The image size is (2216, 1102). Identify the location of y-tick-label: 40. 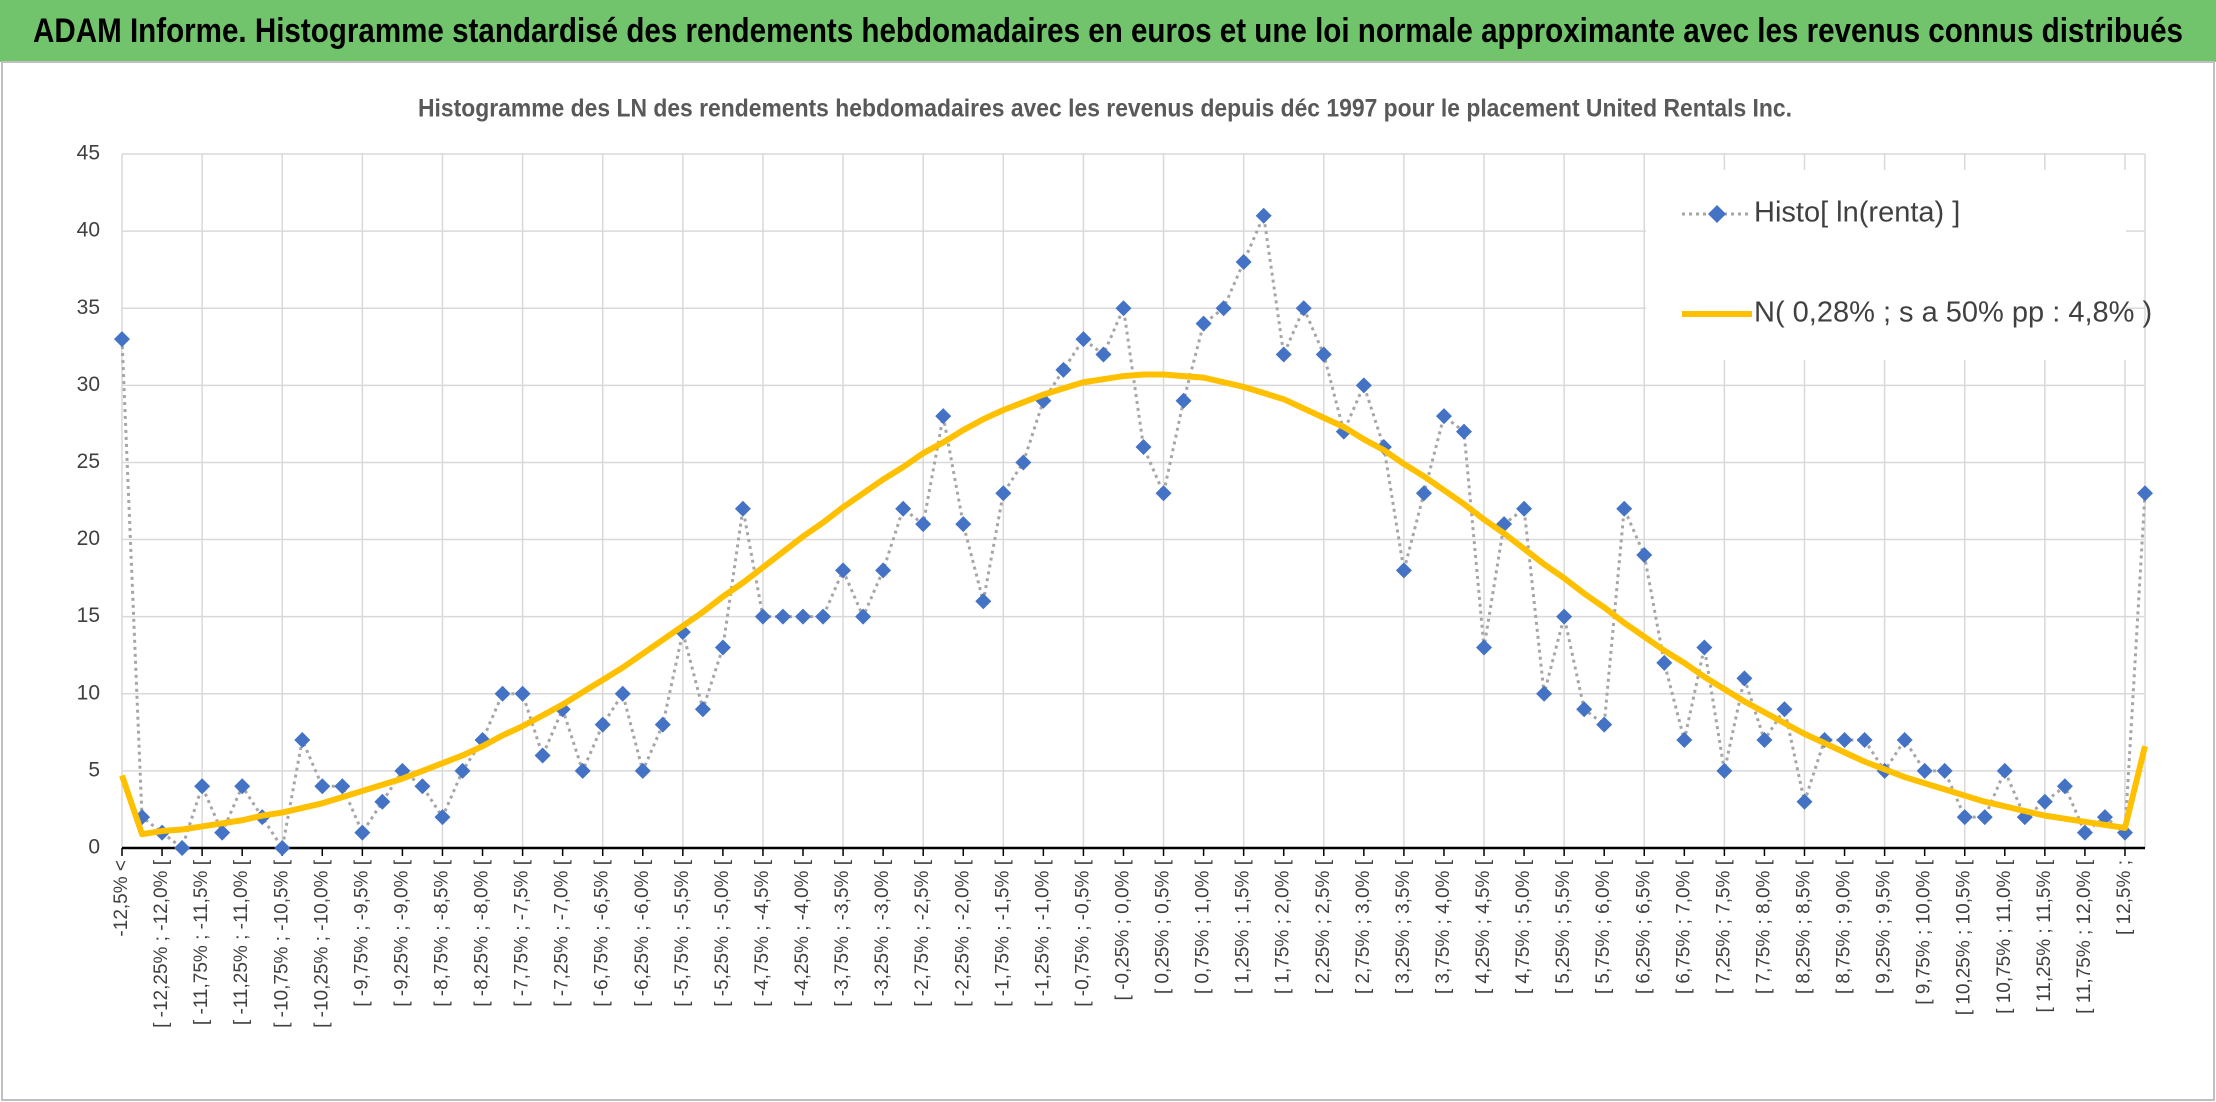
(88, 230).